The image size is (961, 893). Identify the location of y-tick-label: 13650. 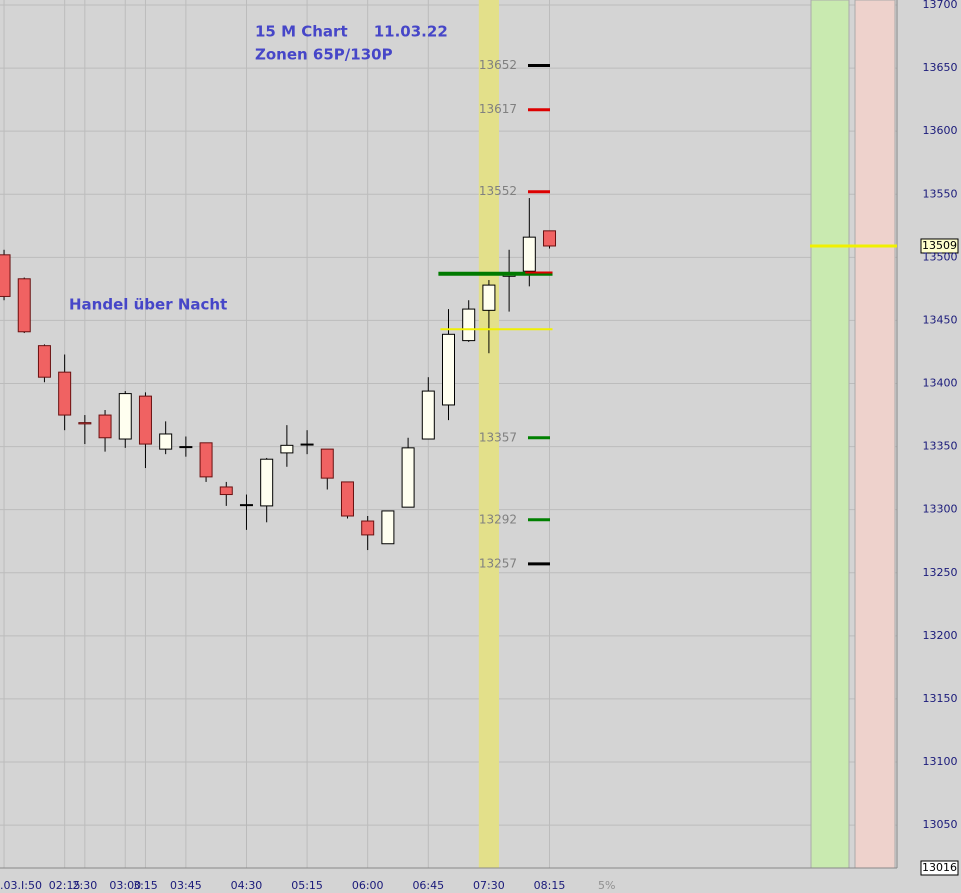
(940, 67).